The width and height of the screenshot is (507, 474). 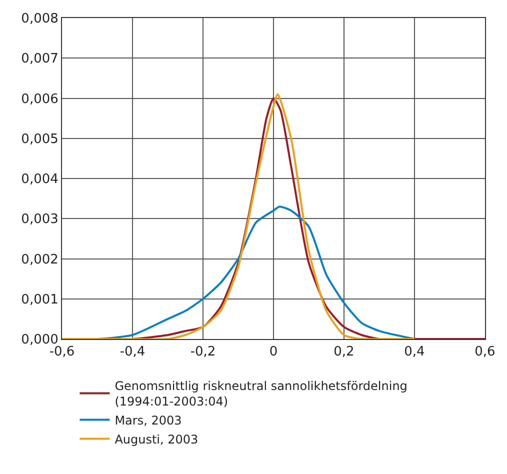 What do you see at coordinates (414, 352) in the screenshot?
I see `x-tick-label: 0,4` at bounding box center [414, 352].